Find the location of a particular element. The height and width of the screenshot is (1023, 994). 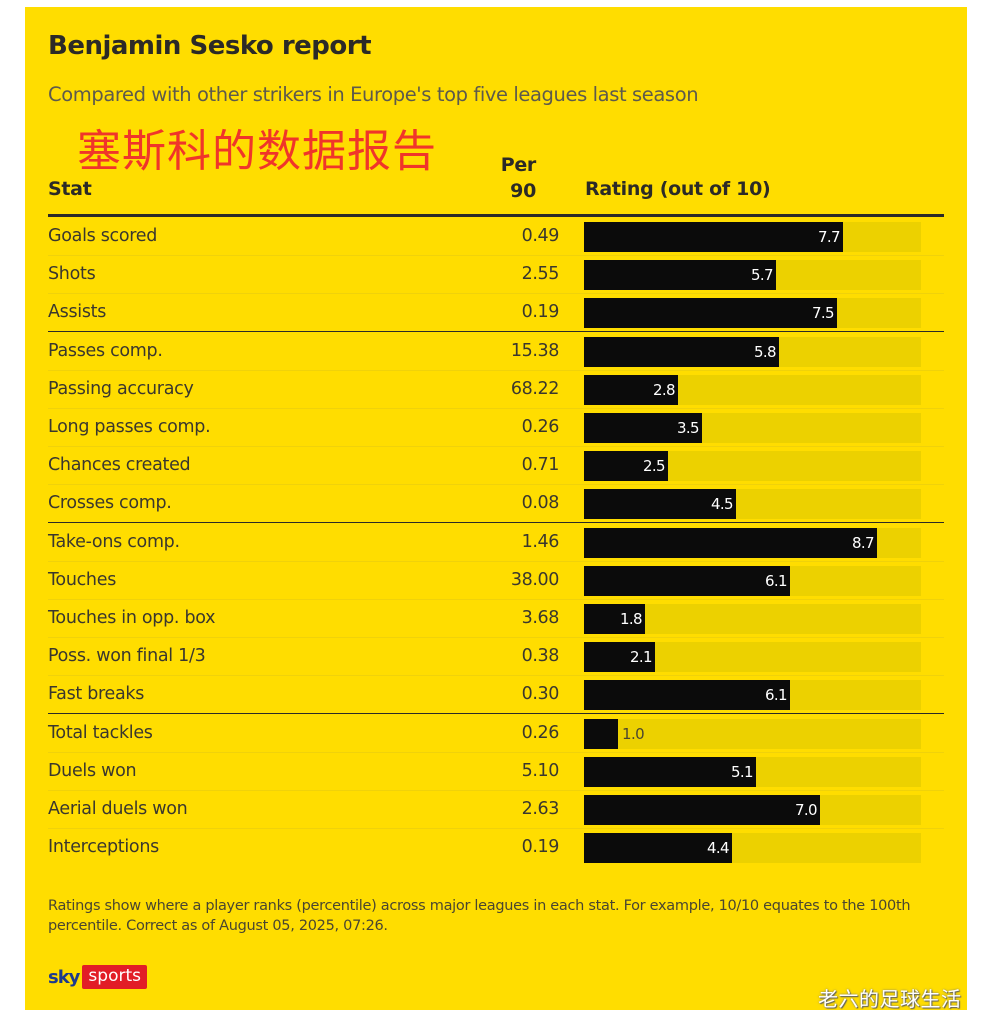

stat-name: Passes comp. is located at coordinates (105, 351).